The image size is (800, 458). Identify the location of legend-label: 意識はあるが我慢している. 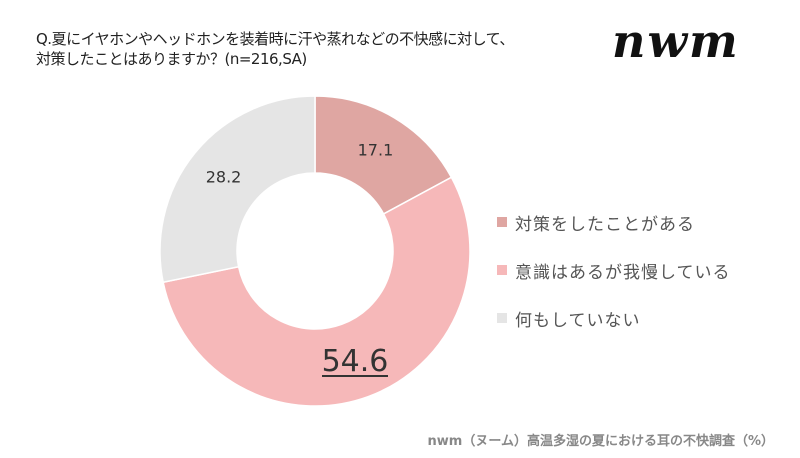
(623, 272).